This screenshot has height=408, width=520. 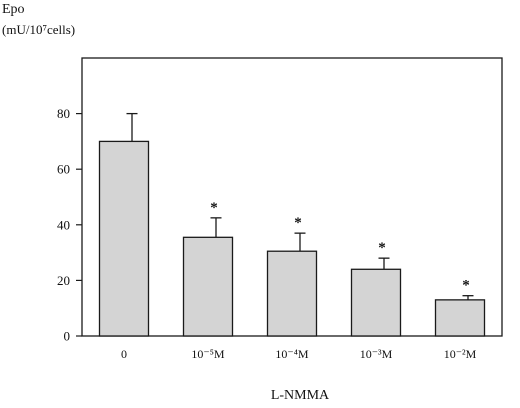 What do you see at coordinates (376, 354) in the screenshot?
I see `x-tick-label-3: 10⁻³M` at bounding box center [376, 354].